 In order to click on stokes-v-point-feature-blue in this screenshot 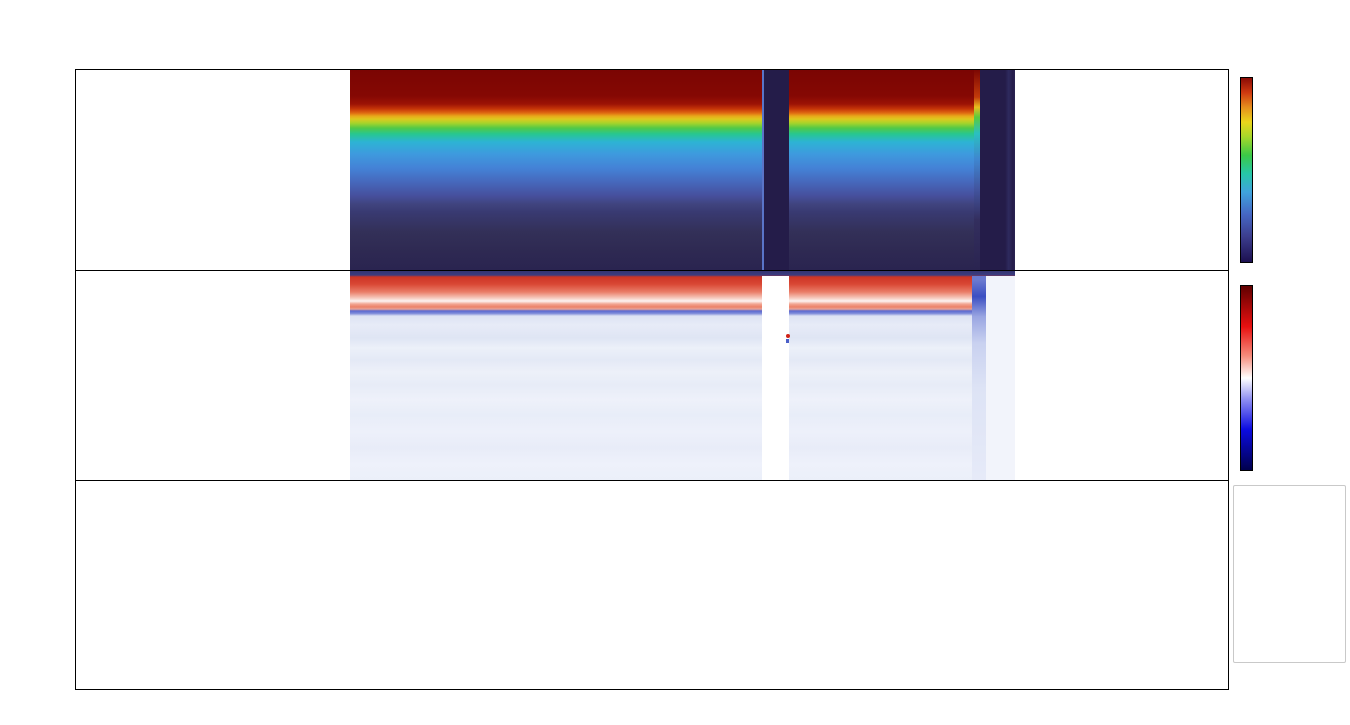, I will do `click(787, 341)`.